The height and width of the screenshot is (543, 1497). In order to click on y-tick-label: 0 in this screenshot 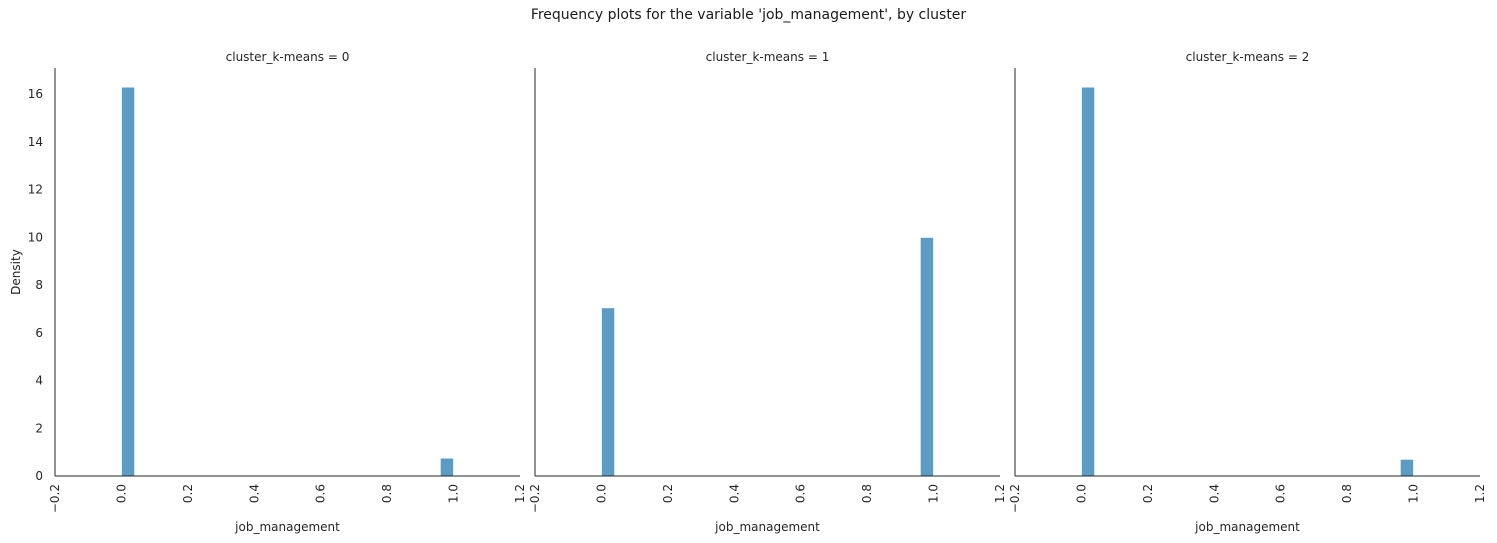, I will do `click(39, 476)`.